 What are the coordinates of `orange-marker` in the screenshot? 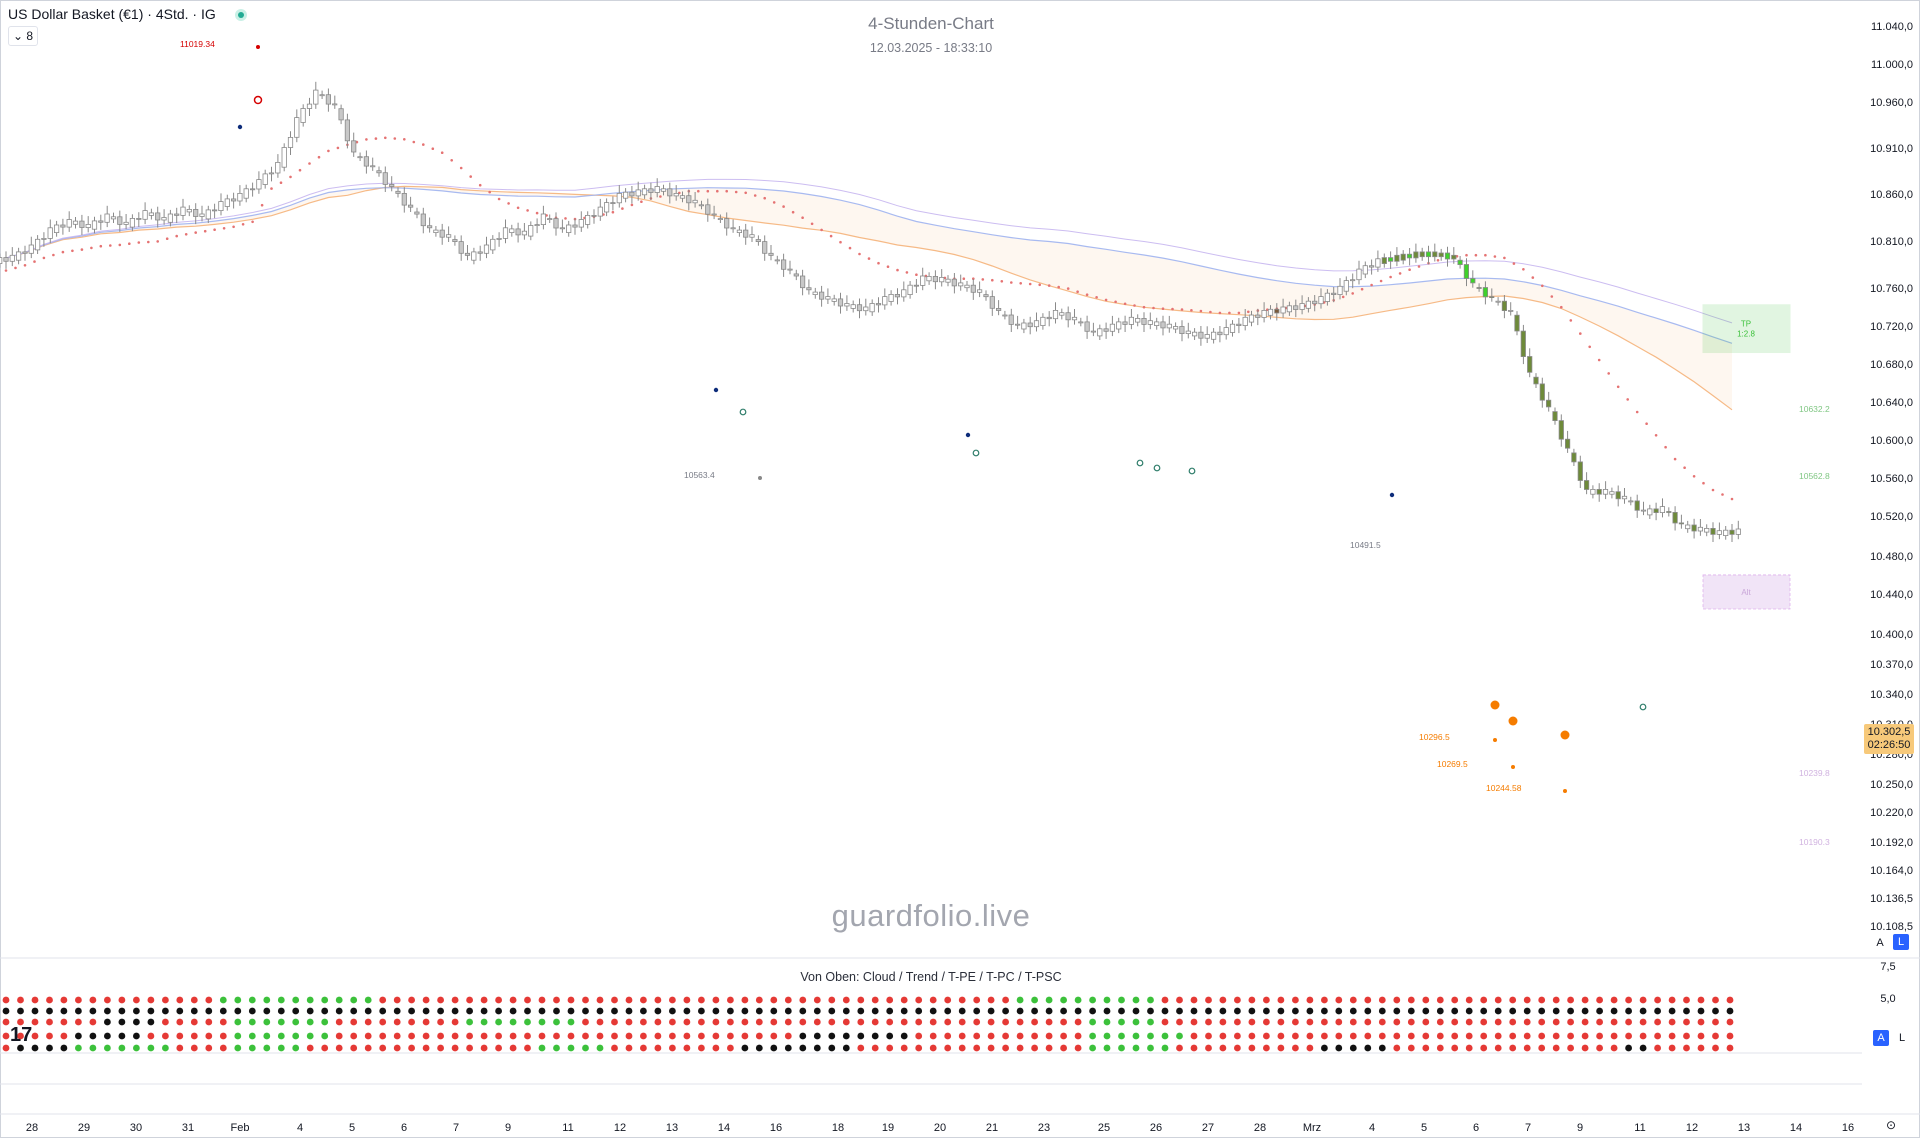 It's located at (1513, 767).